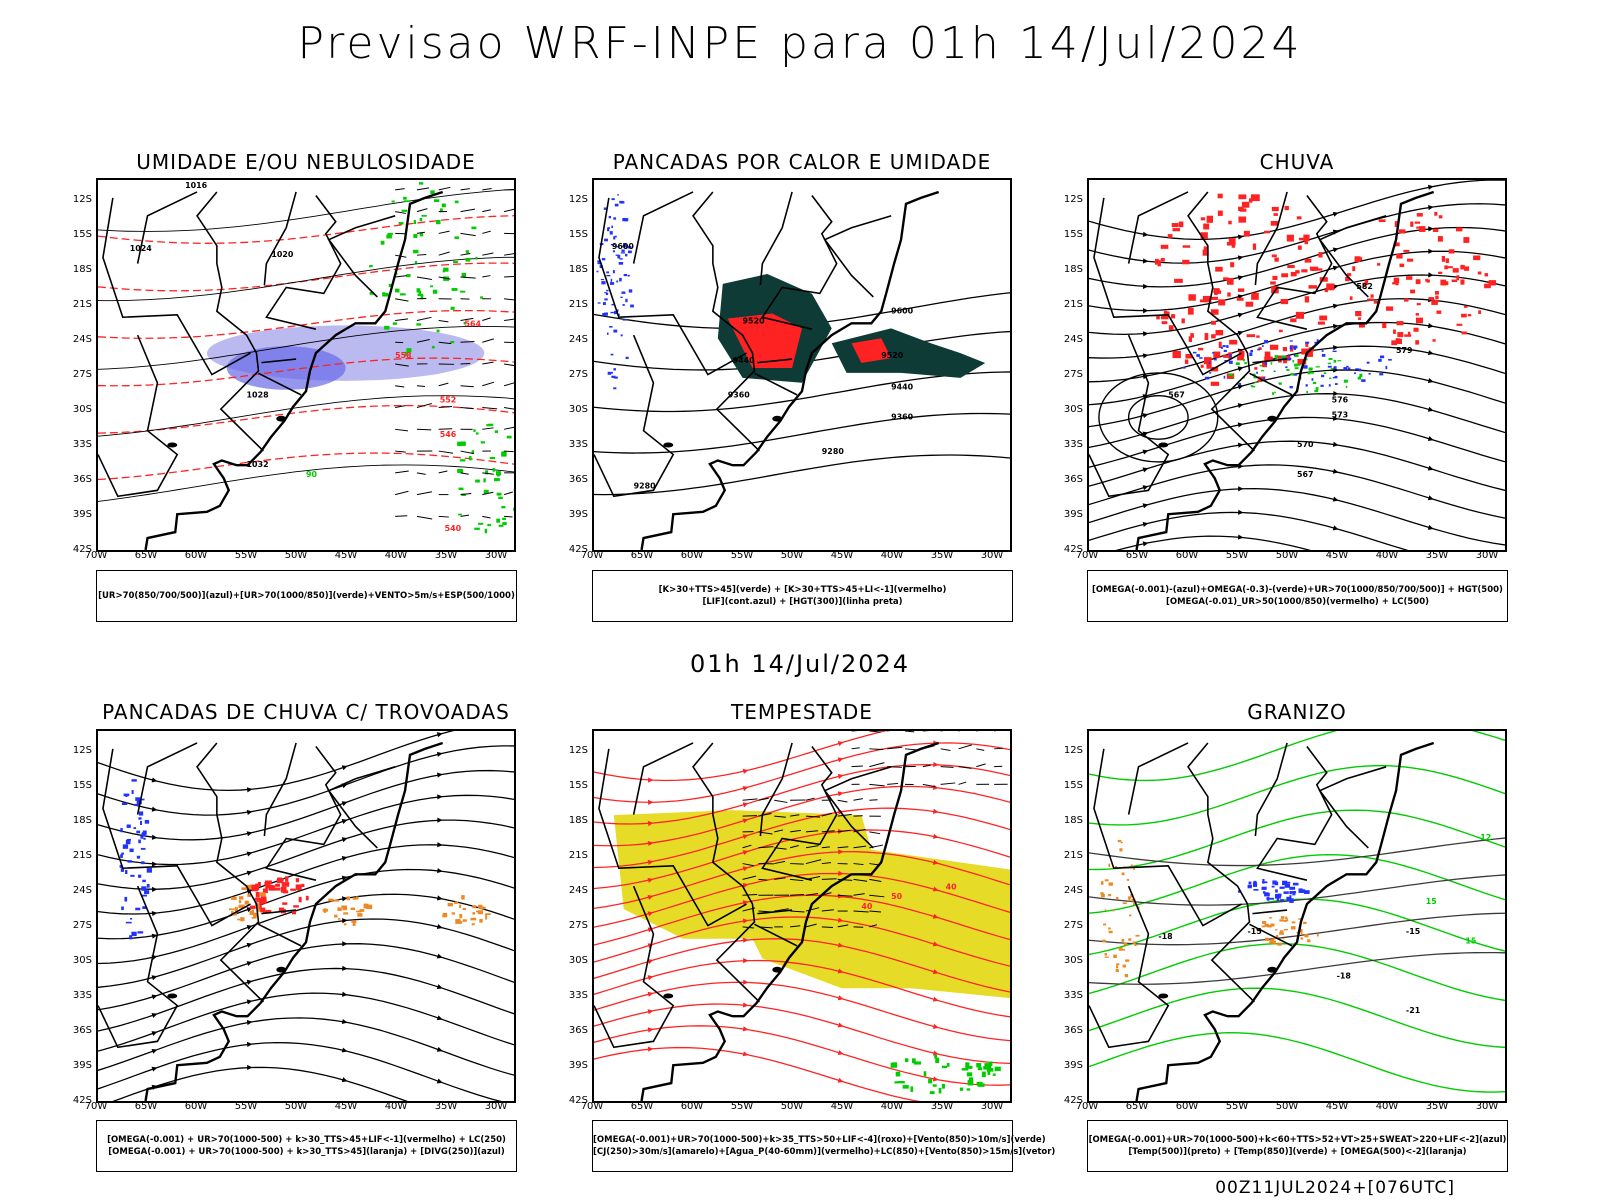 The width and height of the screenshot is (1600, 1200). I want to click on temp850-contour, so click(1297, 883).